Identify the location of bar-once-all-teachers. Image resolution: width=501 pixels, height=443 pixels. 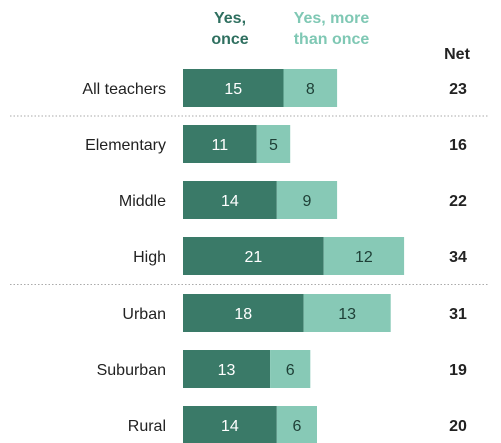
(233, 88).